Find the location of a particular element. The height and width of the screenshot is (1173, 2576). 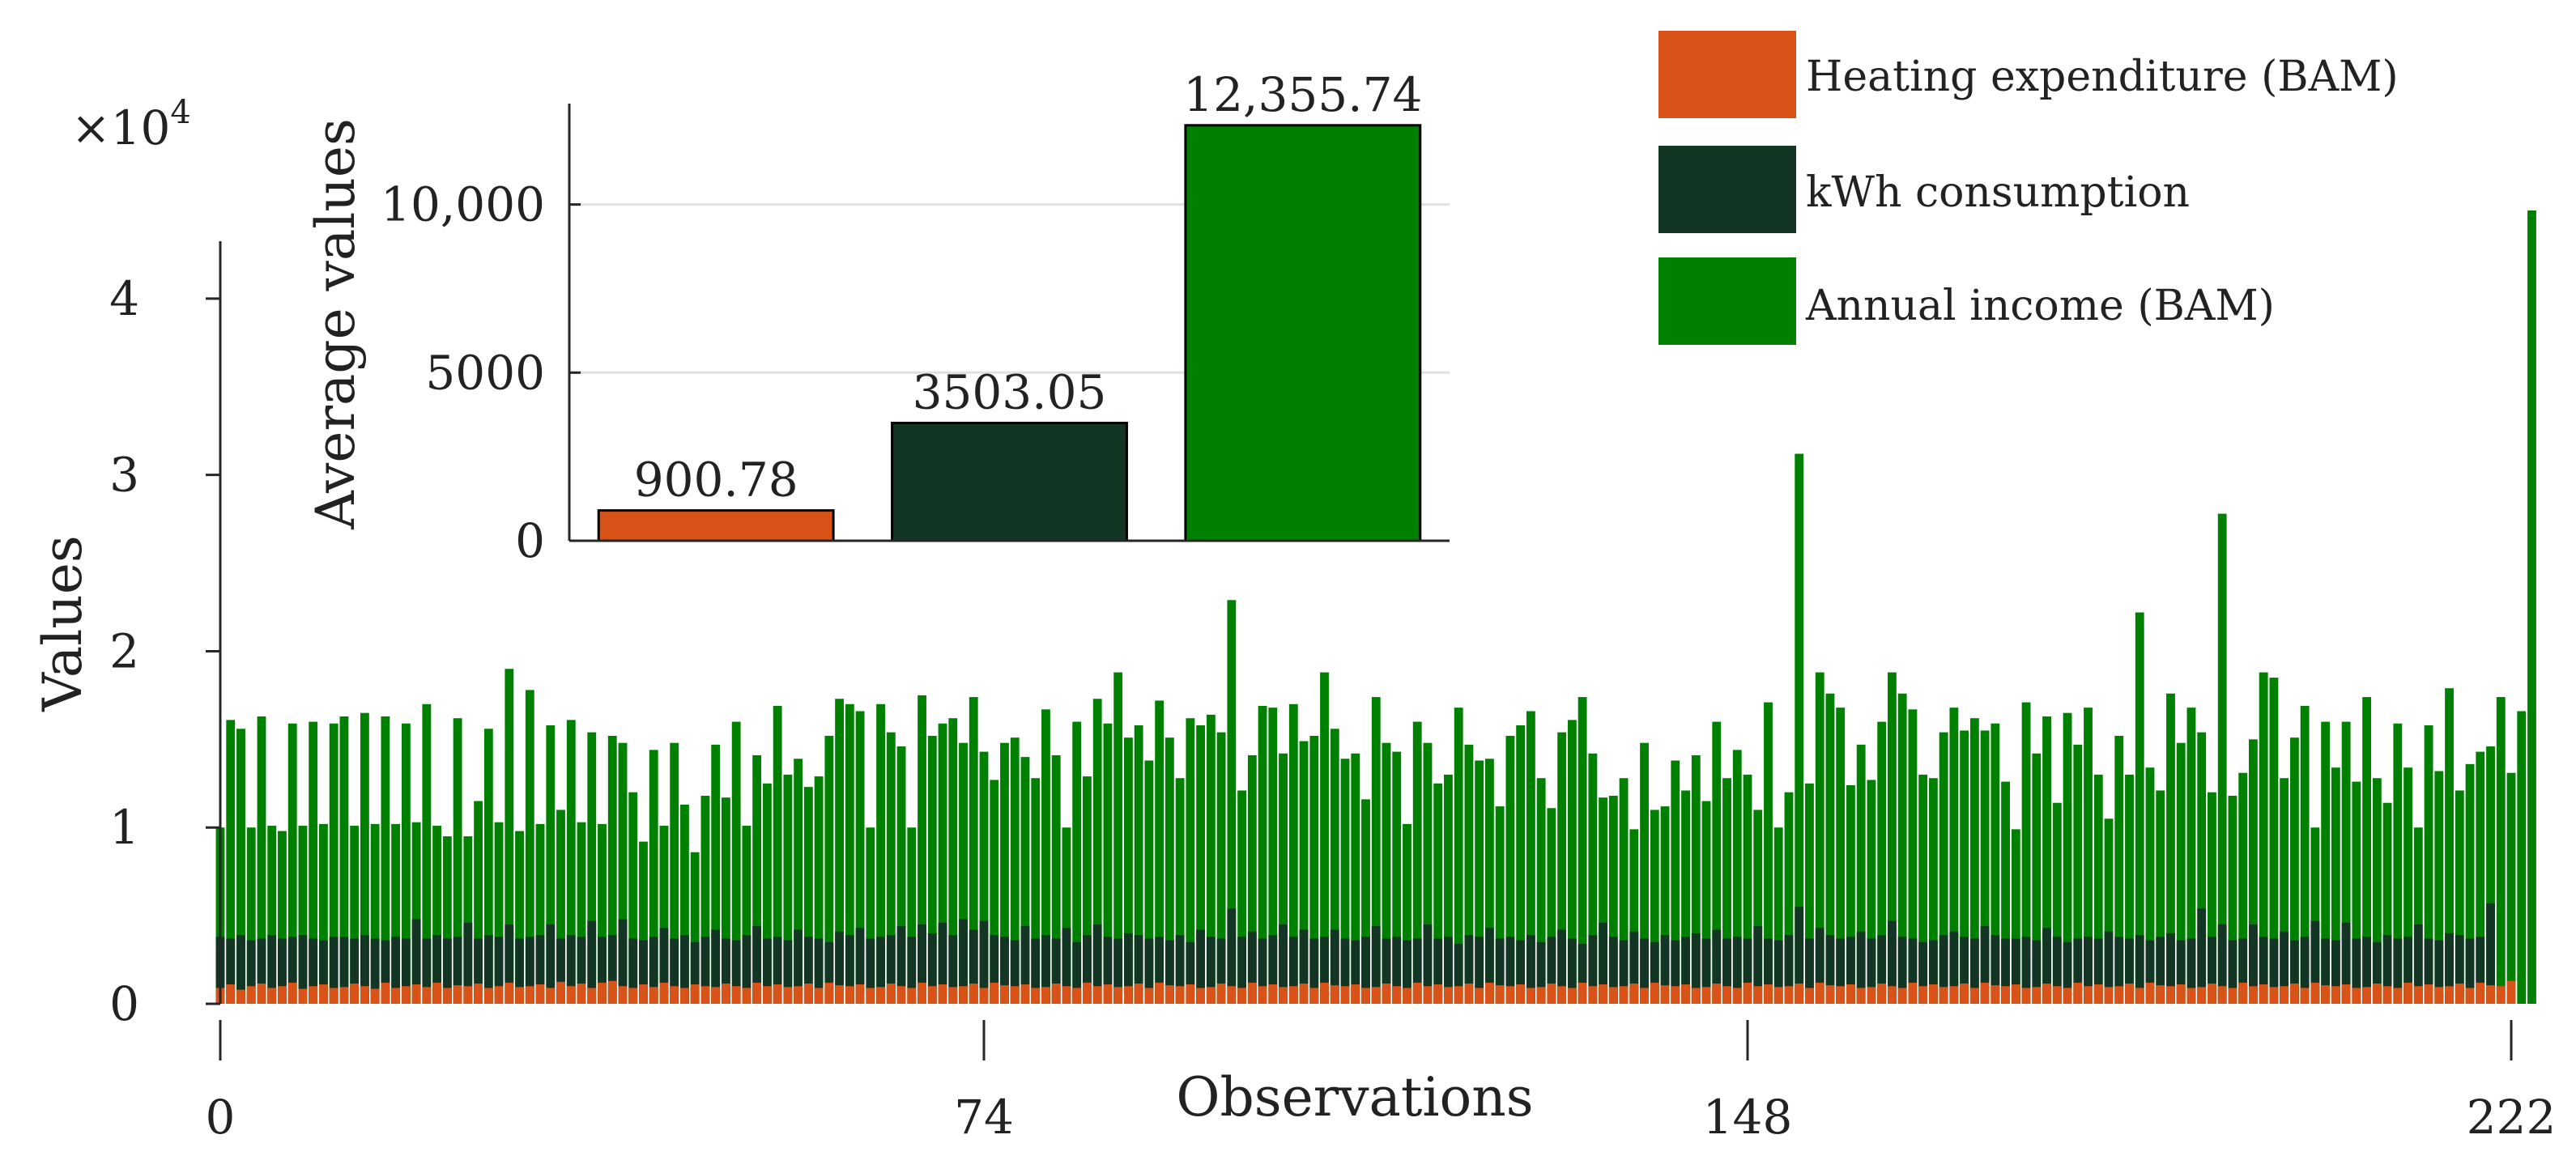

main-y-axis-title: Values is located at coordinates (63, 623).